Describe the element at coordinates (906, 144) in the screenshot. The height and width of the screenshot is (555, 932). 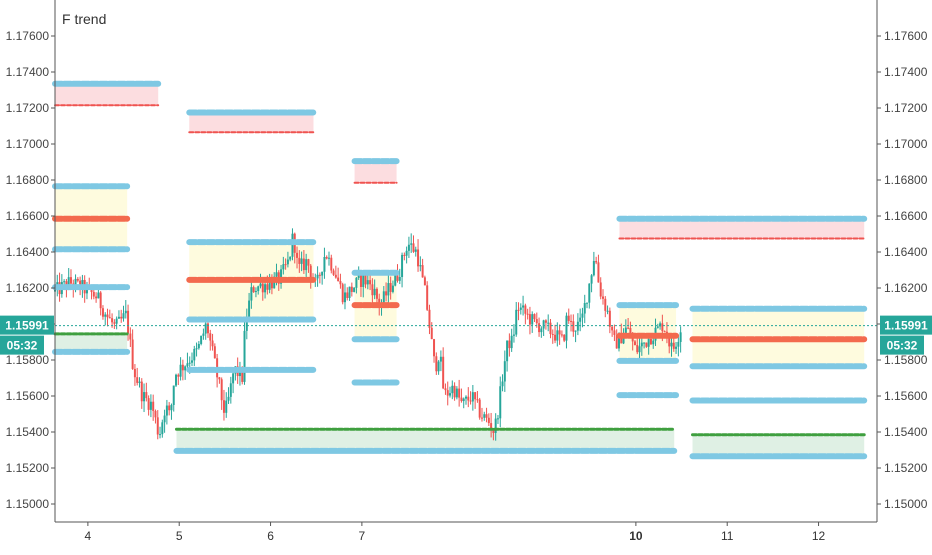
I see `y-tick-label-right: 1.17000` at that location.